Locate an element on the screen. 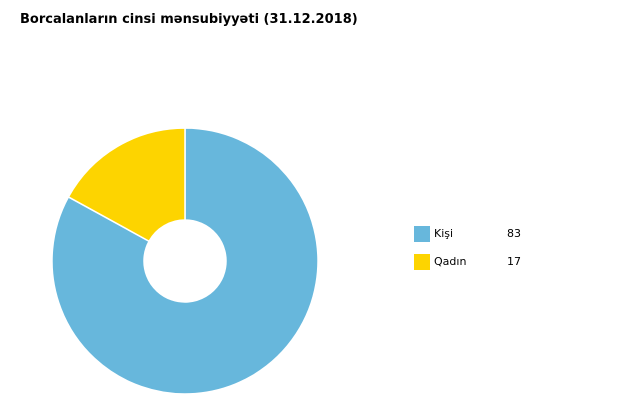 Image resolution: width=620 pixels, height=405 pixels. legend-label: Qadın is located at coordinates (450, 261).